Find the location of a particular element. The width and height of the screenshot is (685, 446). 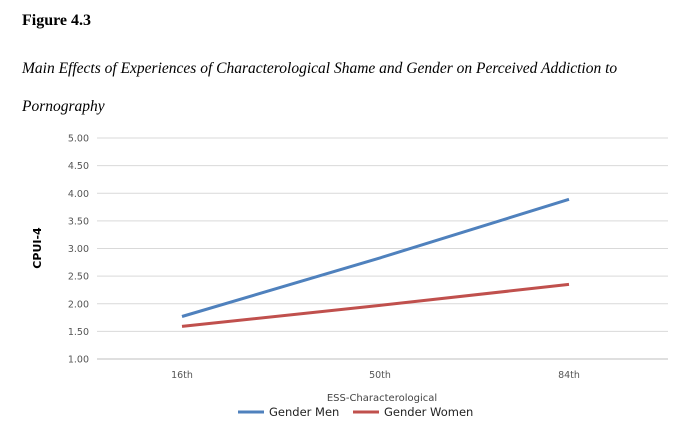

y-tick-label: 4.50 is located at coordinates (78, 166).